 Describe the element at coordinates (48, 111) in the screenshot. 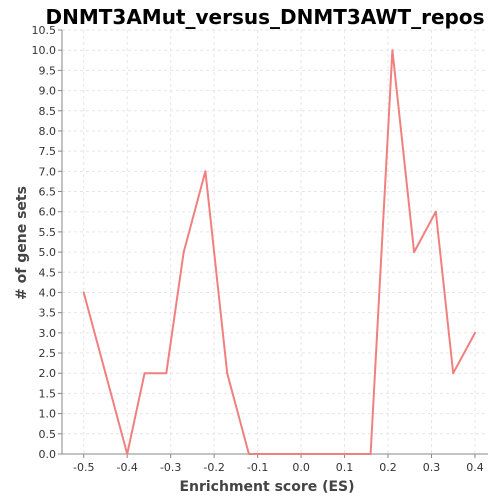

I see `y-tick-label: 8.5` at that location.